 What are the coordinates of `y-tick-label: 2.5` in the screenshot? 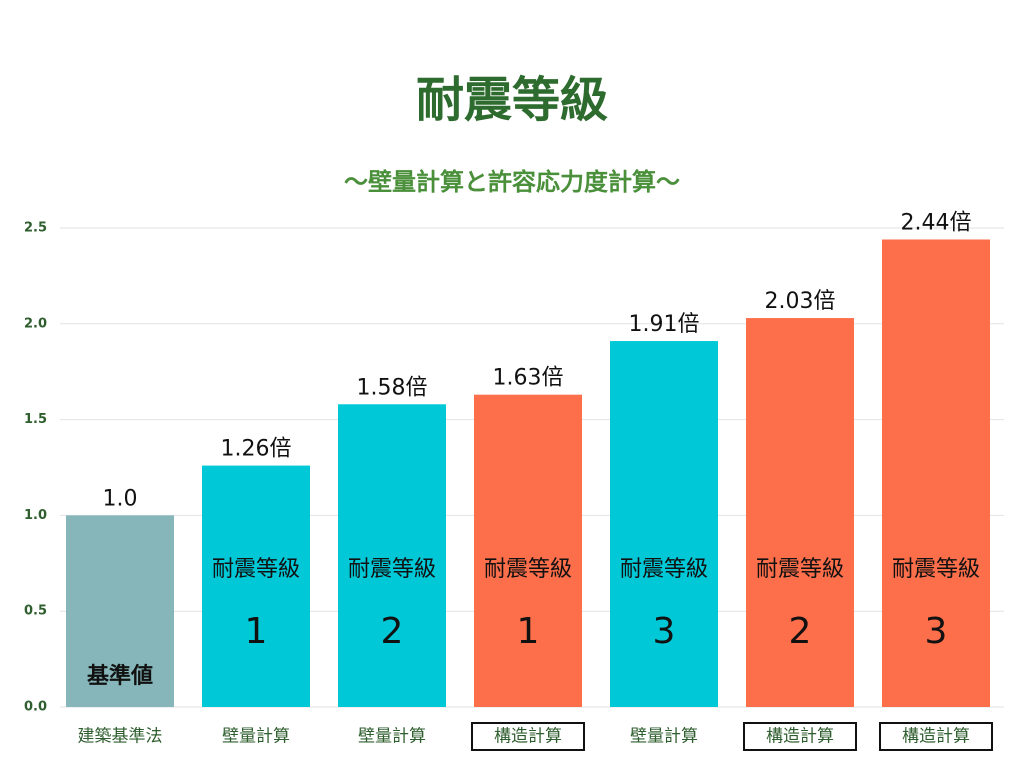 It's located at (35, 228).